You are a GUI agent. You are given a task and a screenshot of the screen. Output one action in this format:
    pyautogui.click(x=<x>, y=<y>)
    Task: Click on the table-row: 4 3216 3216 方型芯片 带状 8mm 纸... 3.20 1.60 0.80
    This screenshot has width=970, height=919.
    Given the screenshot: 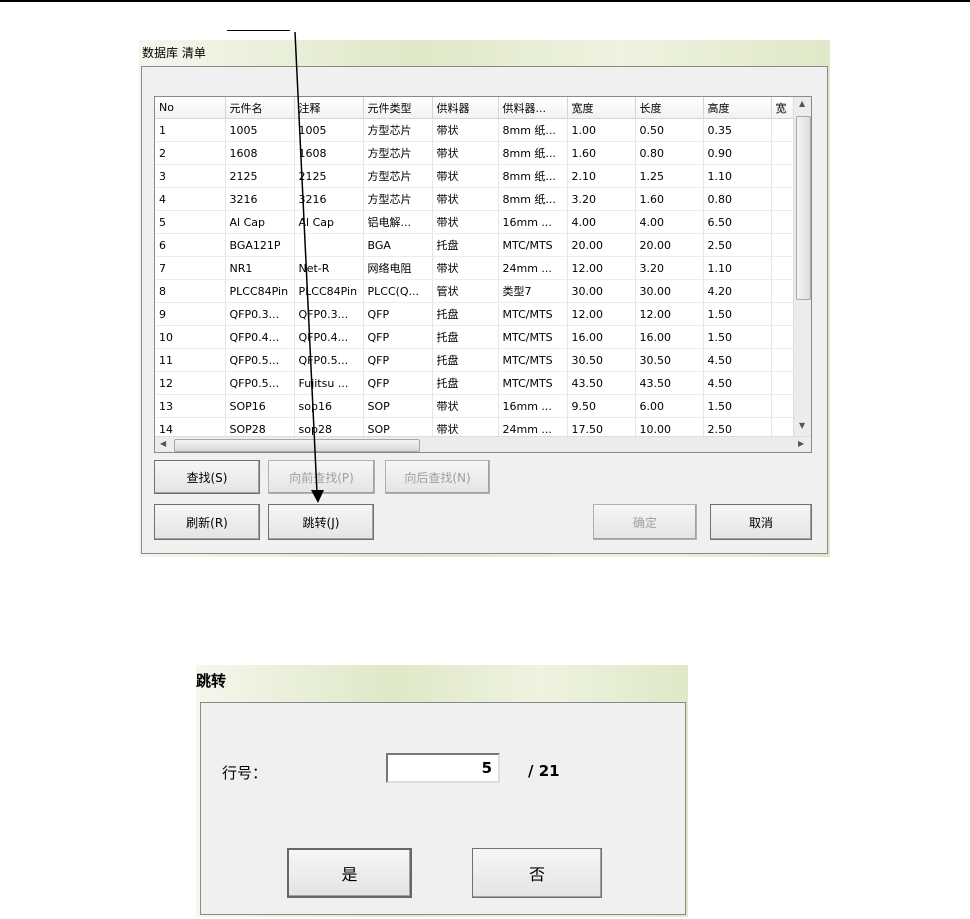 What is the action you would take?
    pyautogui.click(x=475, y=199)
    